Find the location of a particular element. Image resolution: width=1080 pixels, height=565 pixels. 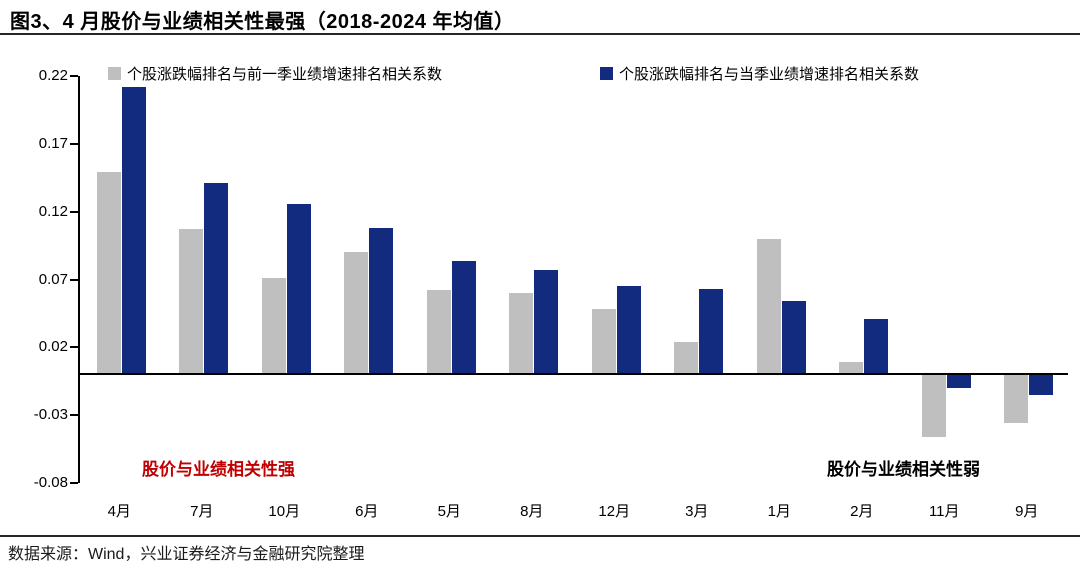

x-tick-label: 9月 is located at coordinates (1027, 511).